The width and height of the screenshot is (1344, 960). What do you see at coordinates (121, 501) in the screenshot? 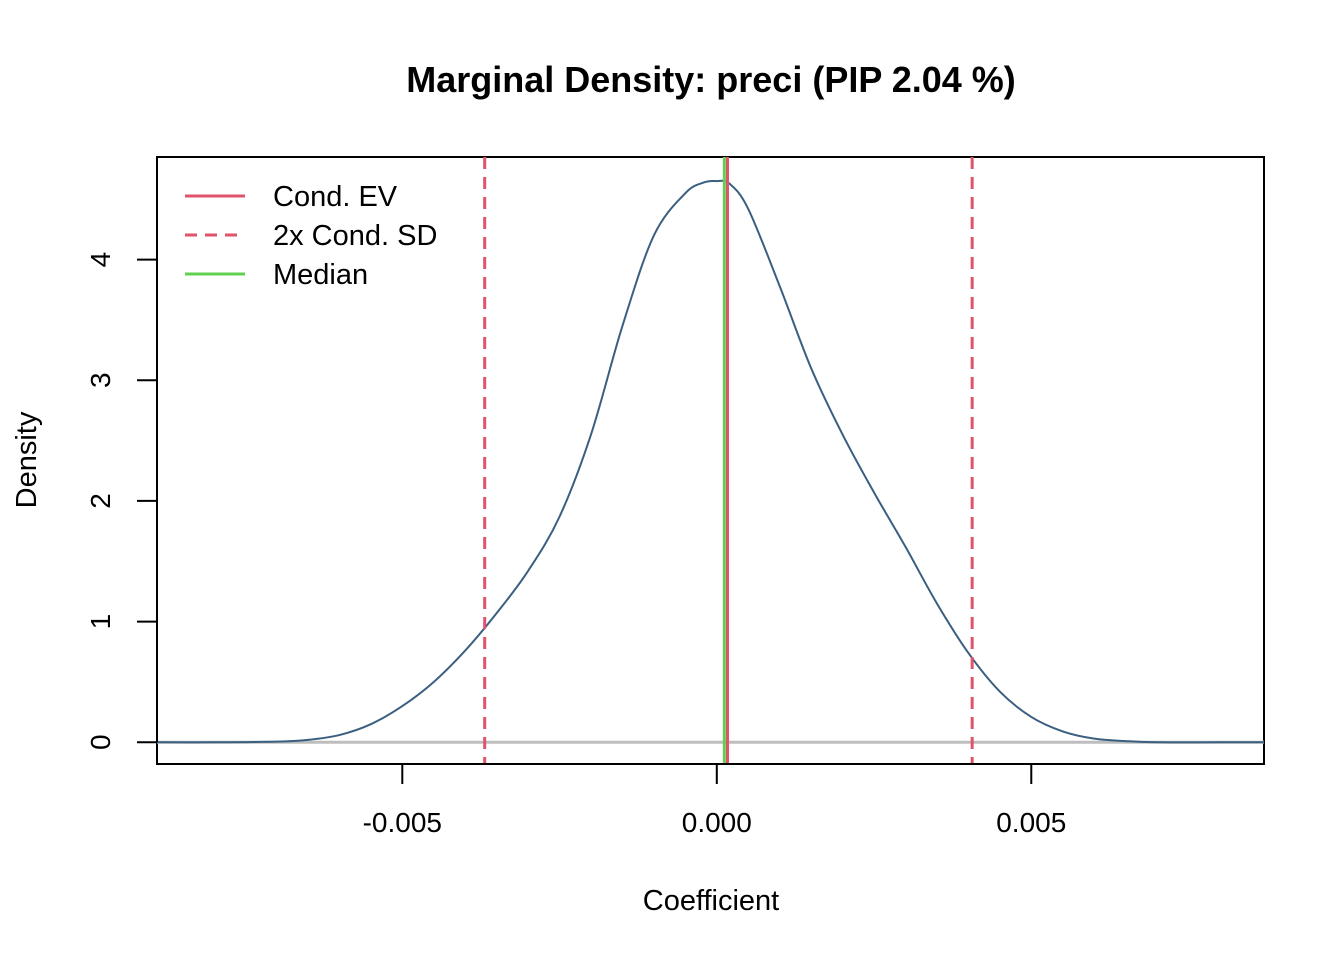
I see `y-axis: 0 1 2 3 4` at bounding box center [121, 501].